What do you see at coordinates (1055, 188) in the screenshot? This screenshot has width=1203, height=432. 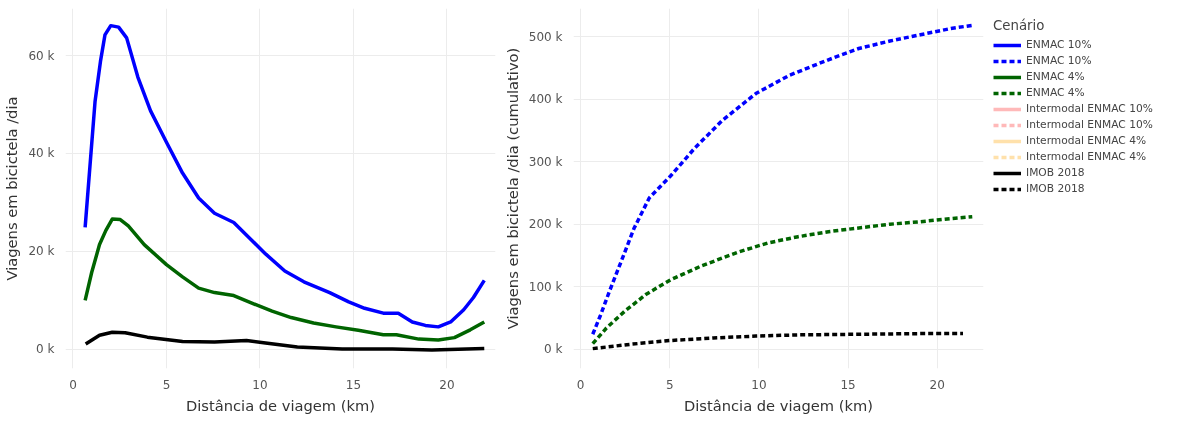 I see `text: IMOB 2018` at bounding box center [1055, 188].